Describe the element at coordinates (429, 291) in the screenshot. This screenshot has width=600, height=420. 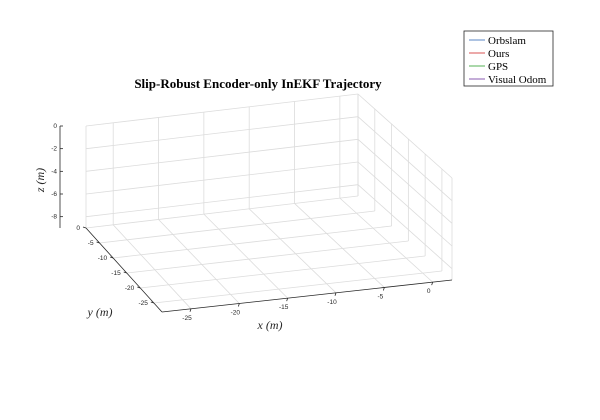
I see `x-tick-label: 0` at that location.